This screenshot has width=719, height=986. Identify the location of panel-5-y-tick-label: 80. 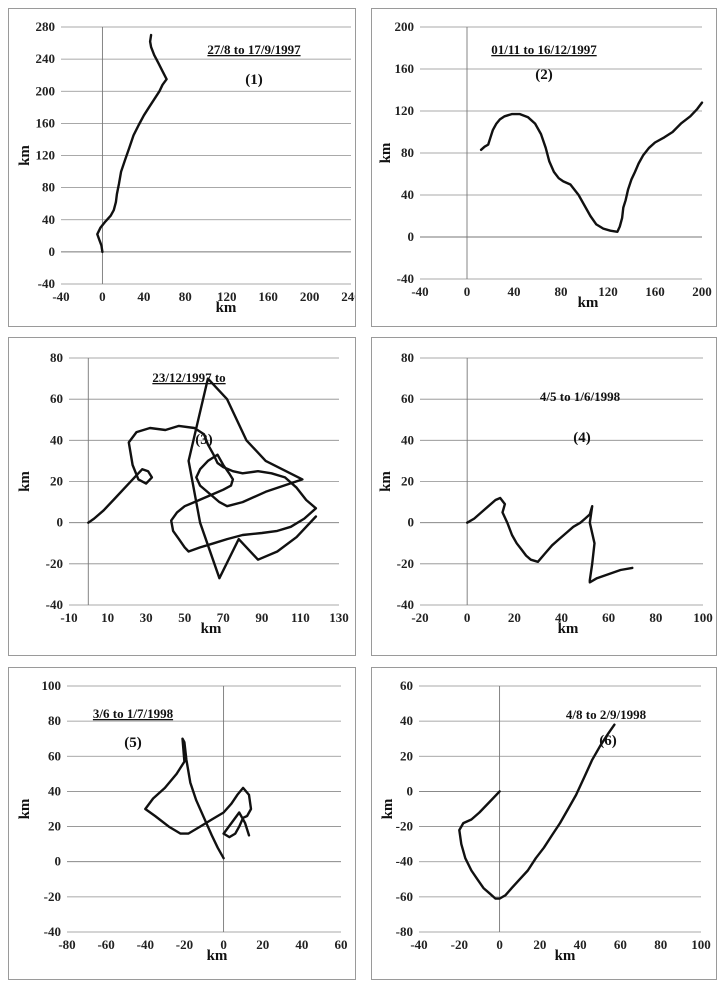
(54, 720).